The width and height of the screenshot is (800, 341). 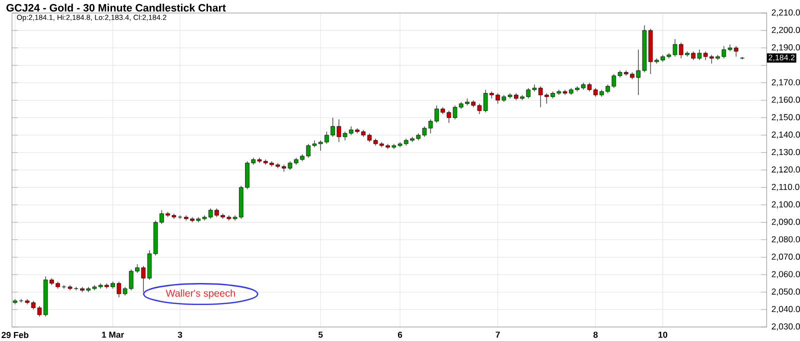 What do you see at coordinates (113, 335) in the screenshot?
I see `x-tick-label: 1 Mar` at bounding box center [113, 335].